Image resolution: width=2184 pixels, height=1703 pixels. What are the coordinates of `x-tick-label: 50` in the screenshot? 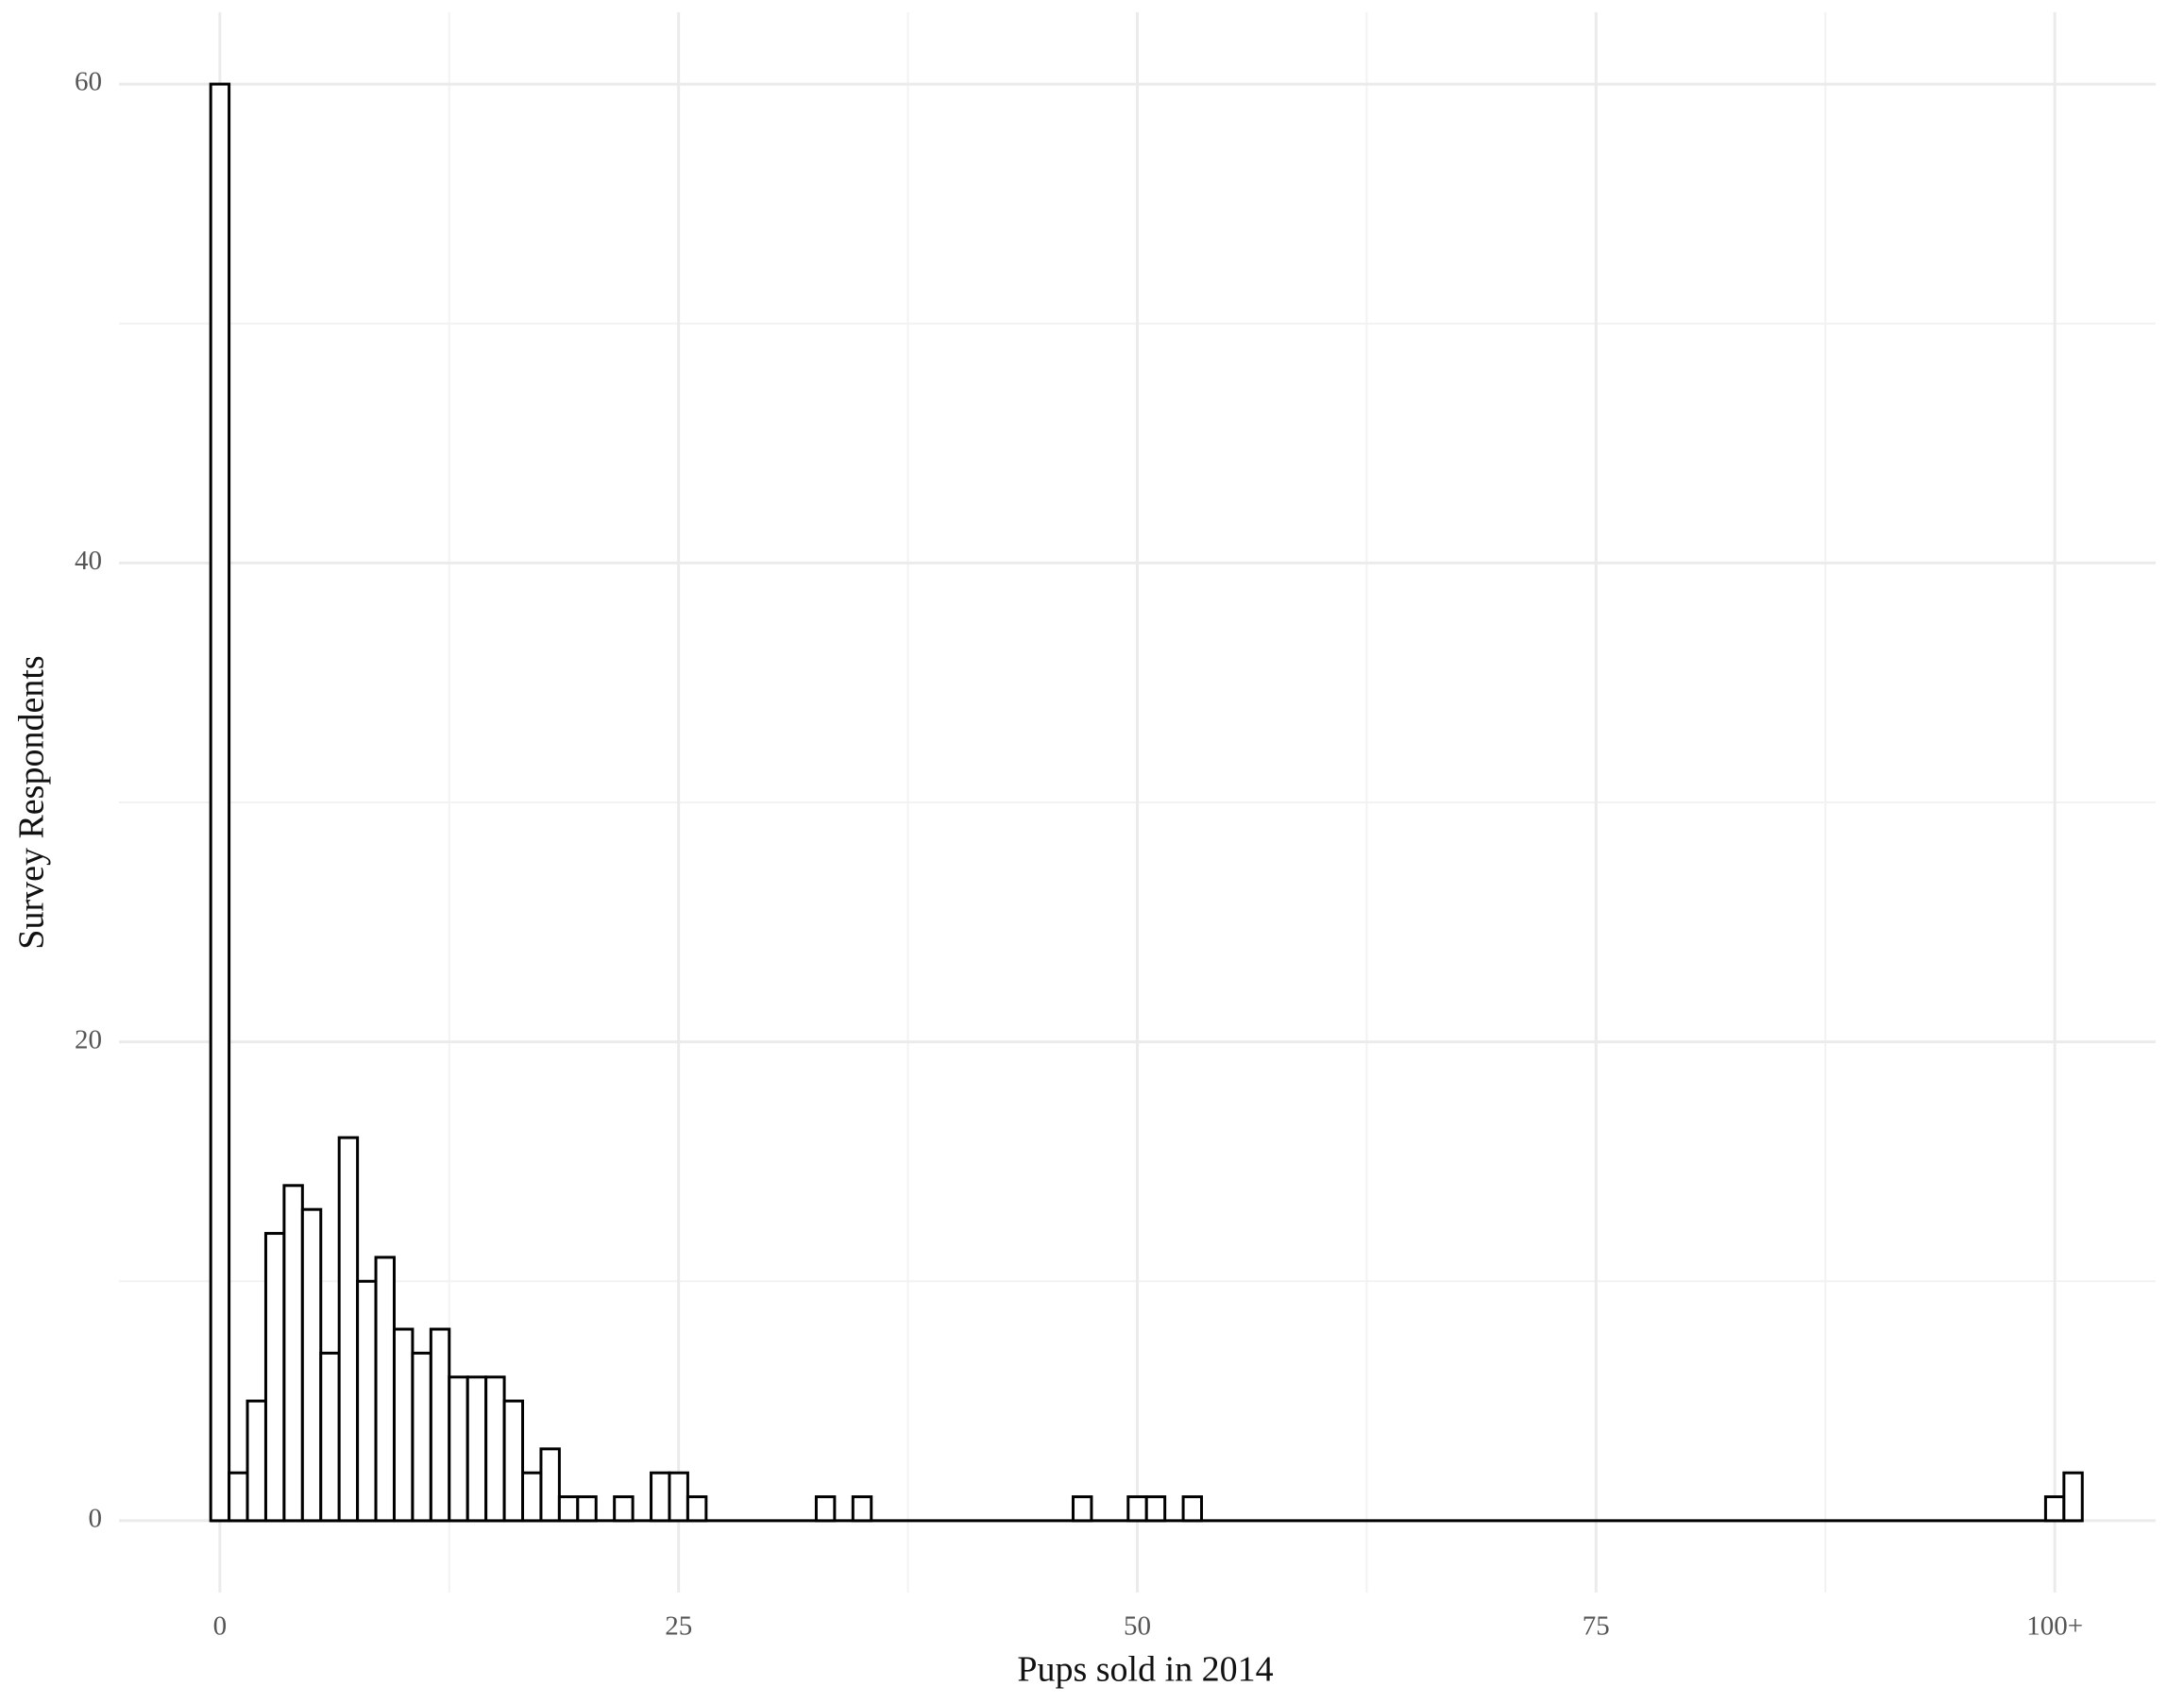 It's located at (1137, 1626).